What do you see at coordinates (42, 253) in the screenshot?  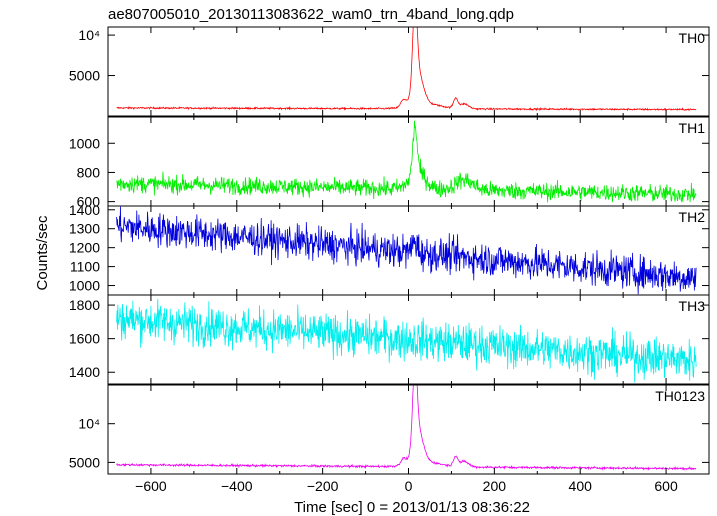 I see `y-axis-label: Counts/sec` at bounding box center [42, 253].